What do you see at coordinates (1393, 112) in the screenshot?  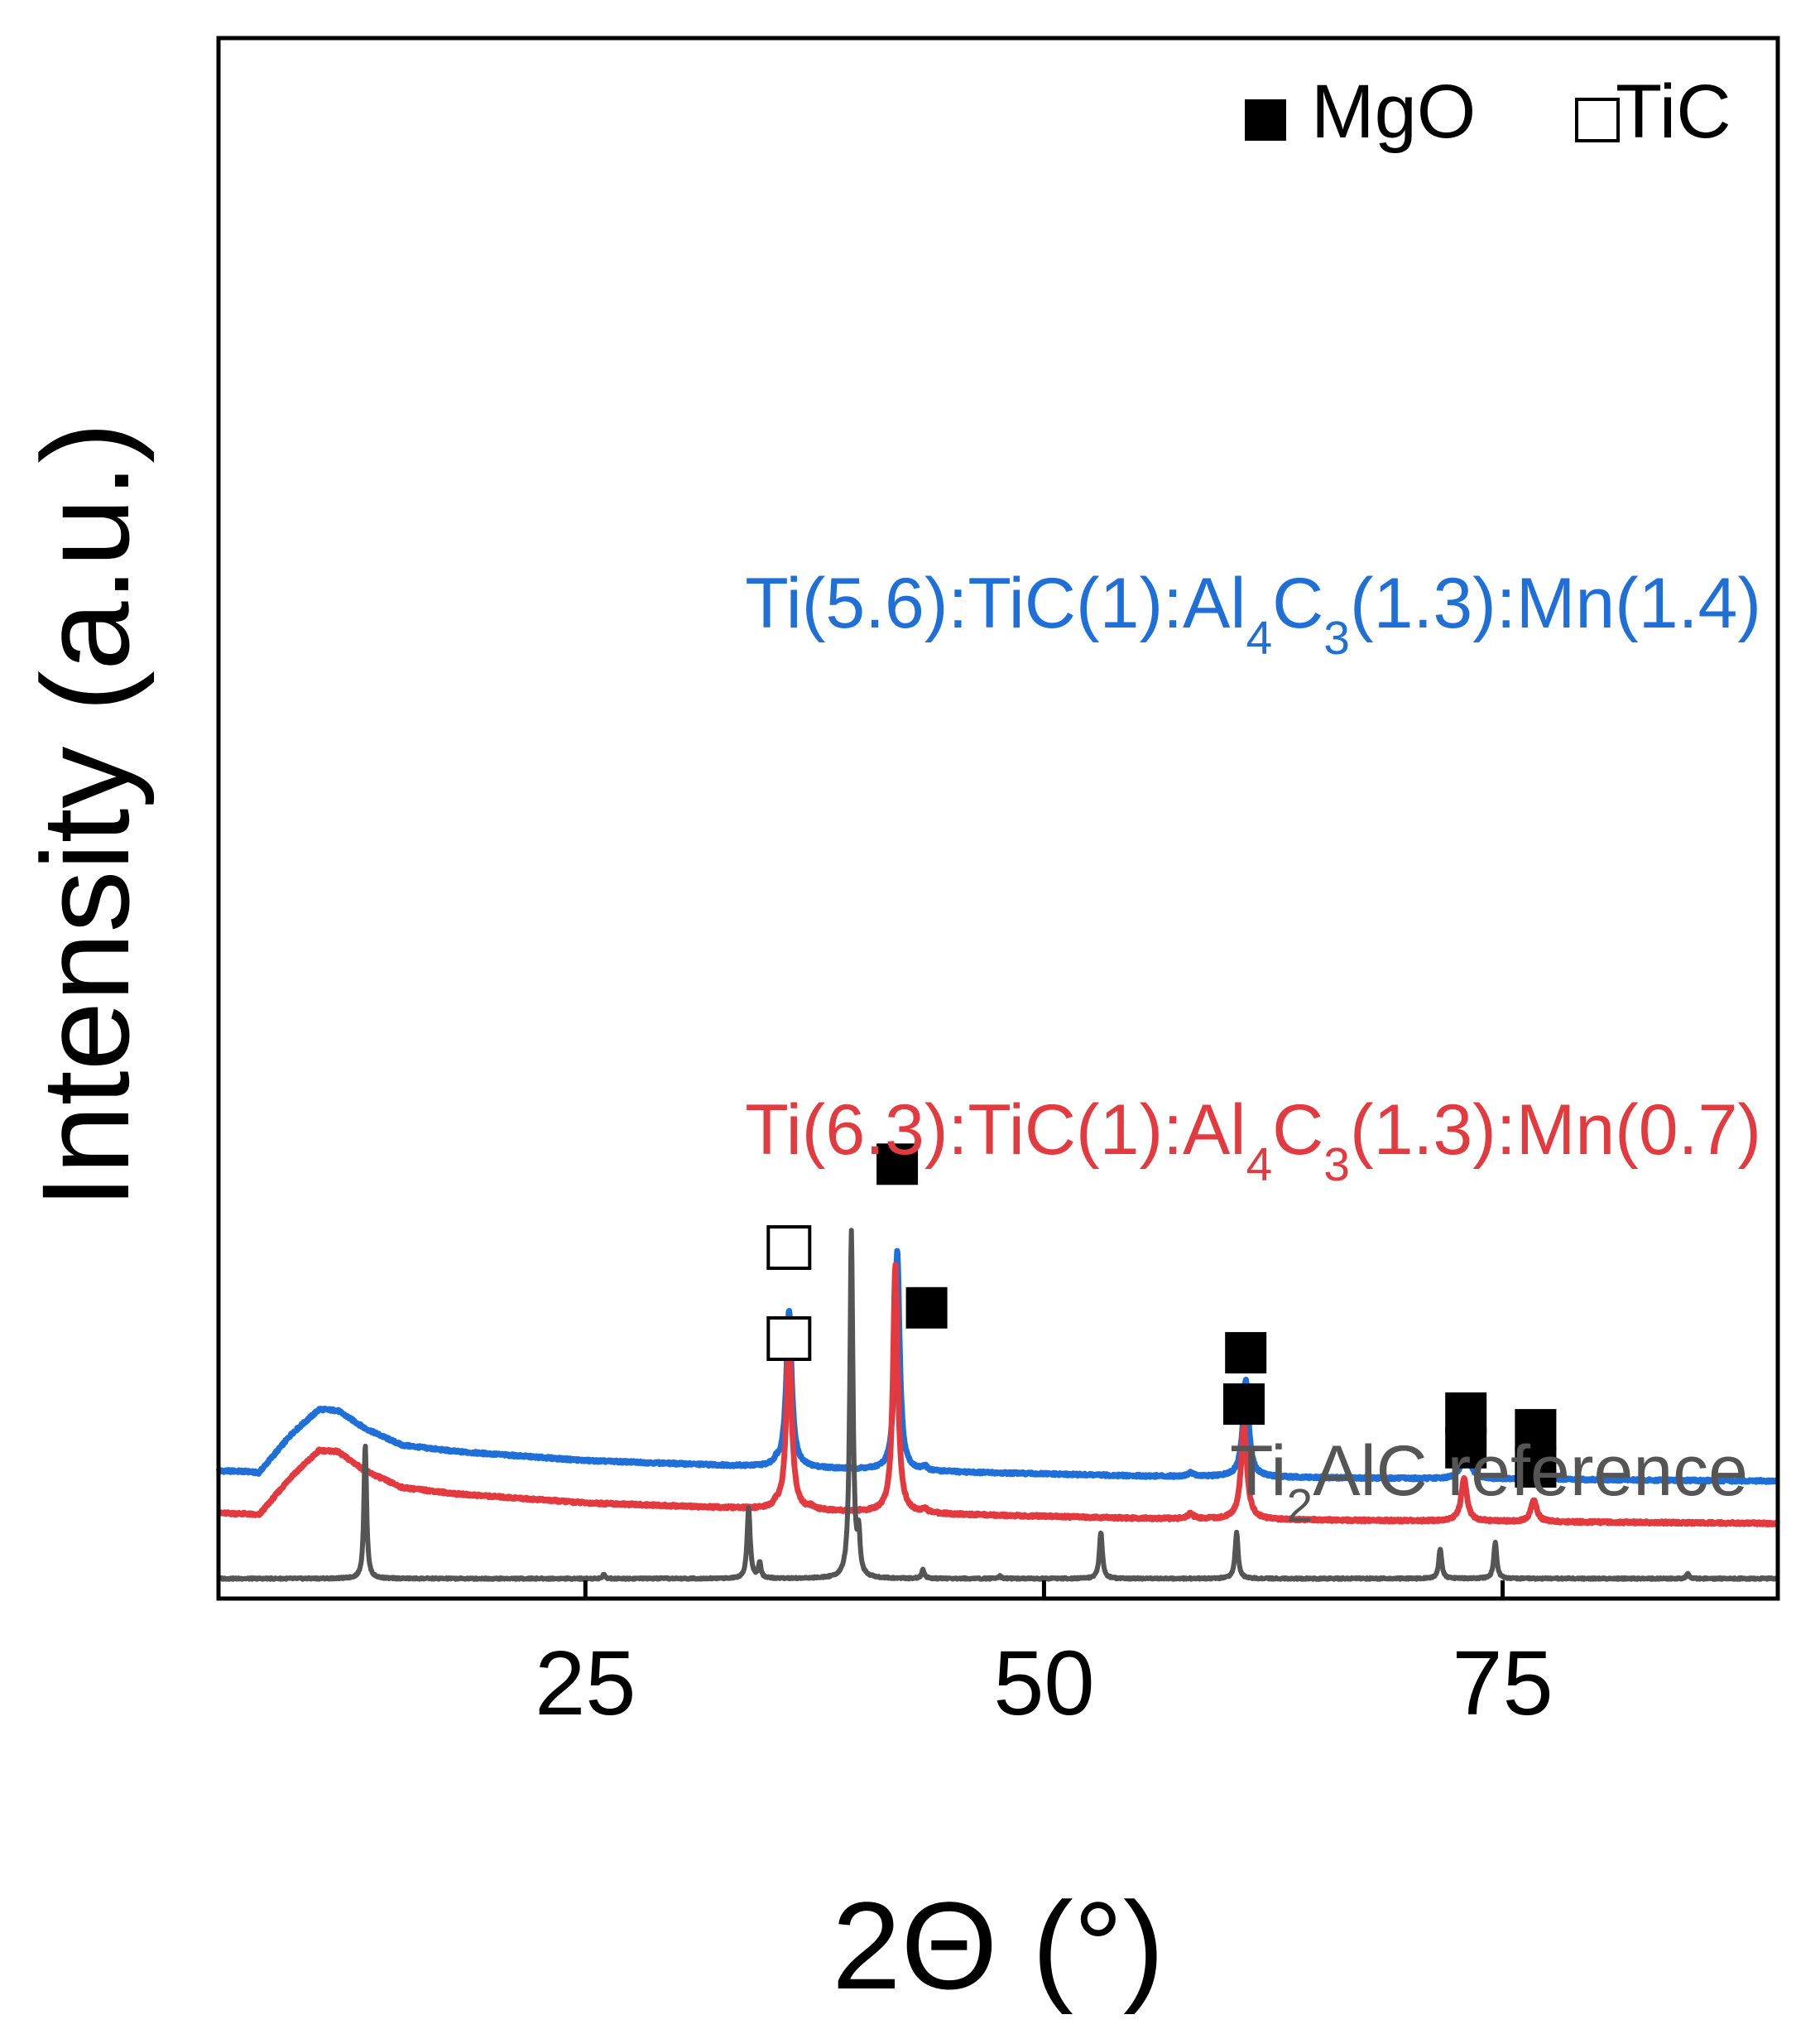 I see `mgo-legend-label: MgO` at bounding box center [1393, 112].